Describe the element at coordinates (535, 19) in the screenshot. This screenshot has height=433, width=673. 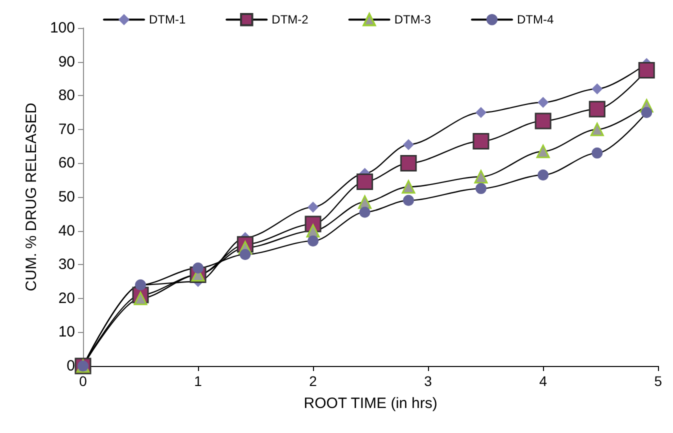
I see `legend-label: DTM-4` at that location.